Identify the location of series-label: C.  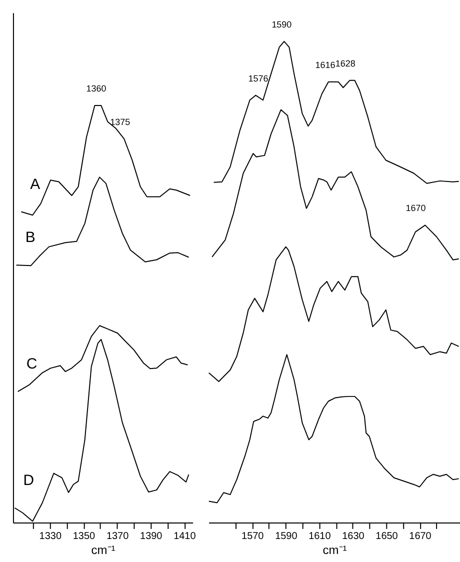
(32, 364).